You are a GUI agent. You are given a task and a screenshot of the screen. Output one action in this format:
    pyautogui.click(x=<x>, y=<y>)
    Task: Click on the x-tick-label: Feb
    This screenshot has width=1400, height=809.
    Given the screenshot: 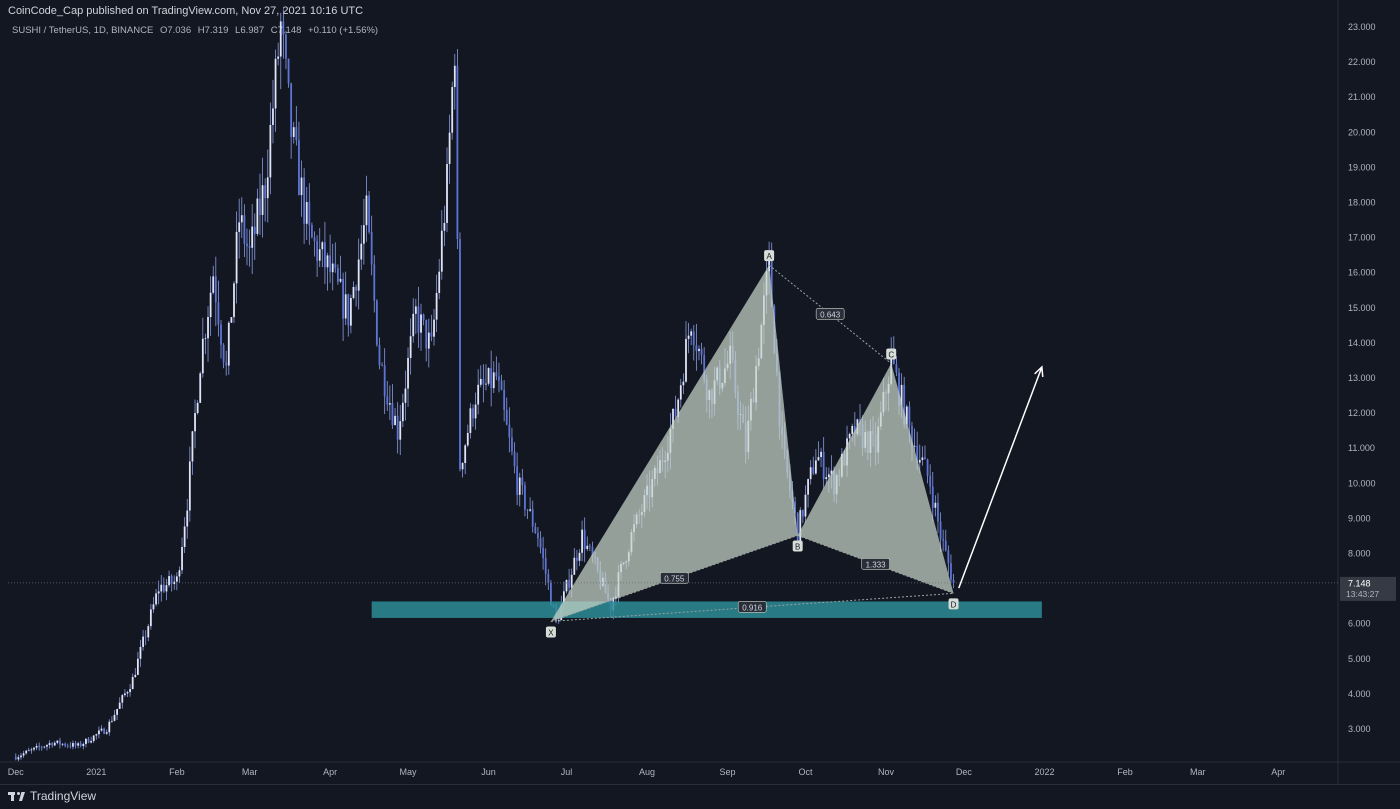 What is the action you would take?
    pyautogui.click(x=177, y=772)
    